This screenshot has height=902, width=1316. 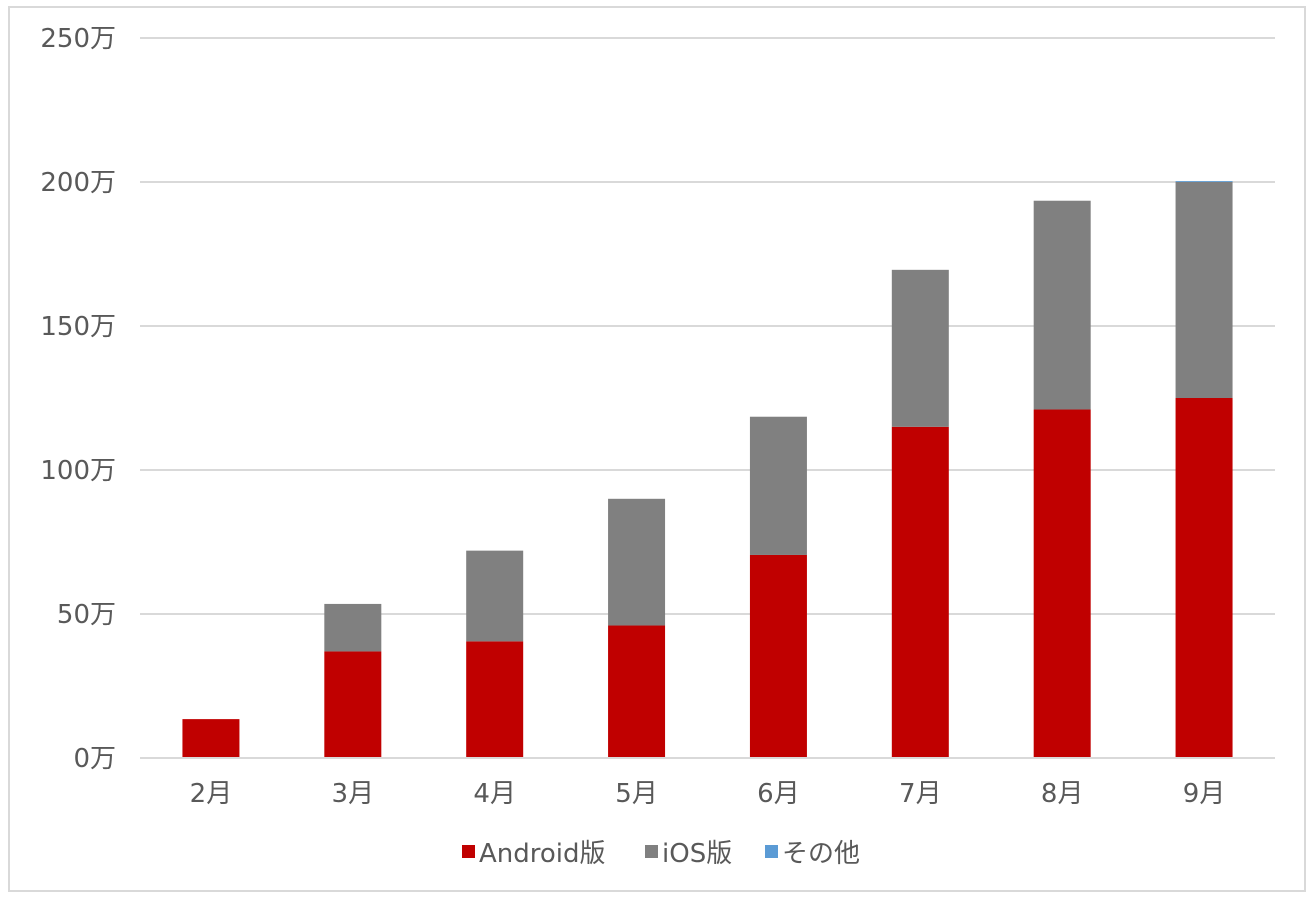 What do you see at coordinates (94, 759) in the screenshot?
I see `y-tick-label: 0万` at bounding box center [94, 759].